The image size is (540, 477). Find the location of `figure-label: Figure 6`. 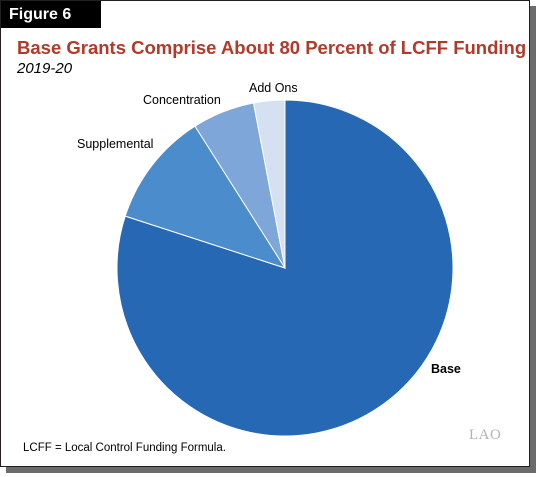

figure-label: Figure 6 is located at coordinates (51, 14).